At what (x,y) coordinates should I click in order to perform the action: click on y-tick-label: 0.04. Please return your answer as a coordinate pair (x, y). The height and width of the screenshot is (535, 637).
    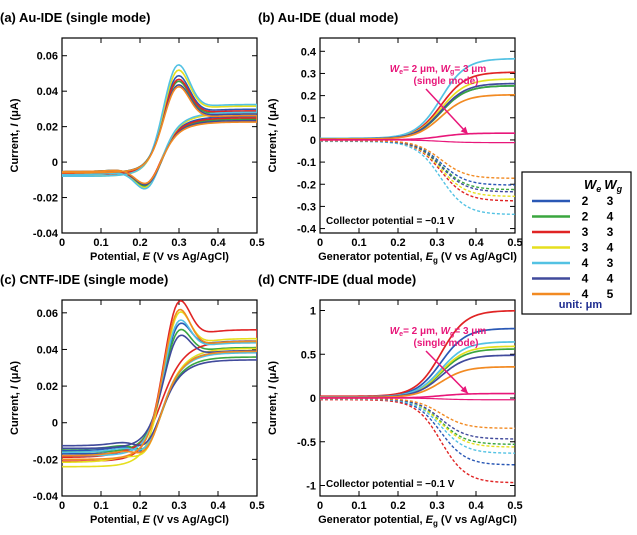
    Looking at the image, I should click on (48, 350).